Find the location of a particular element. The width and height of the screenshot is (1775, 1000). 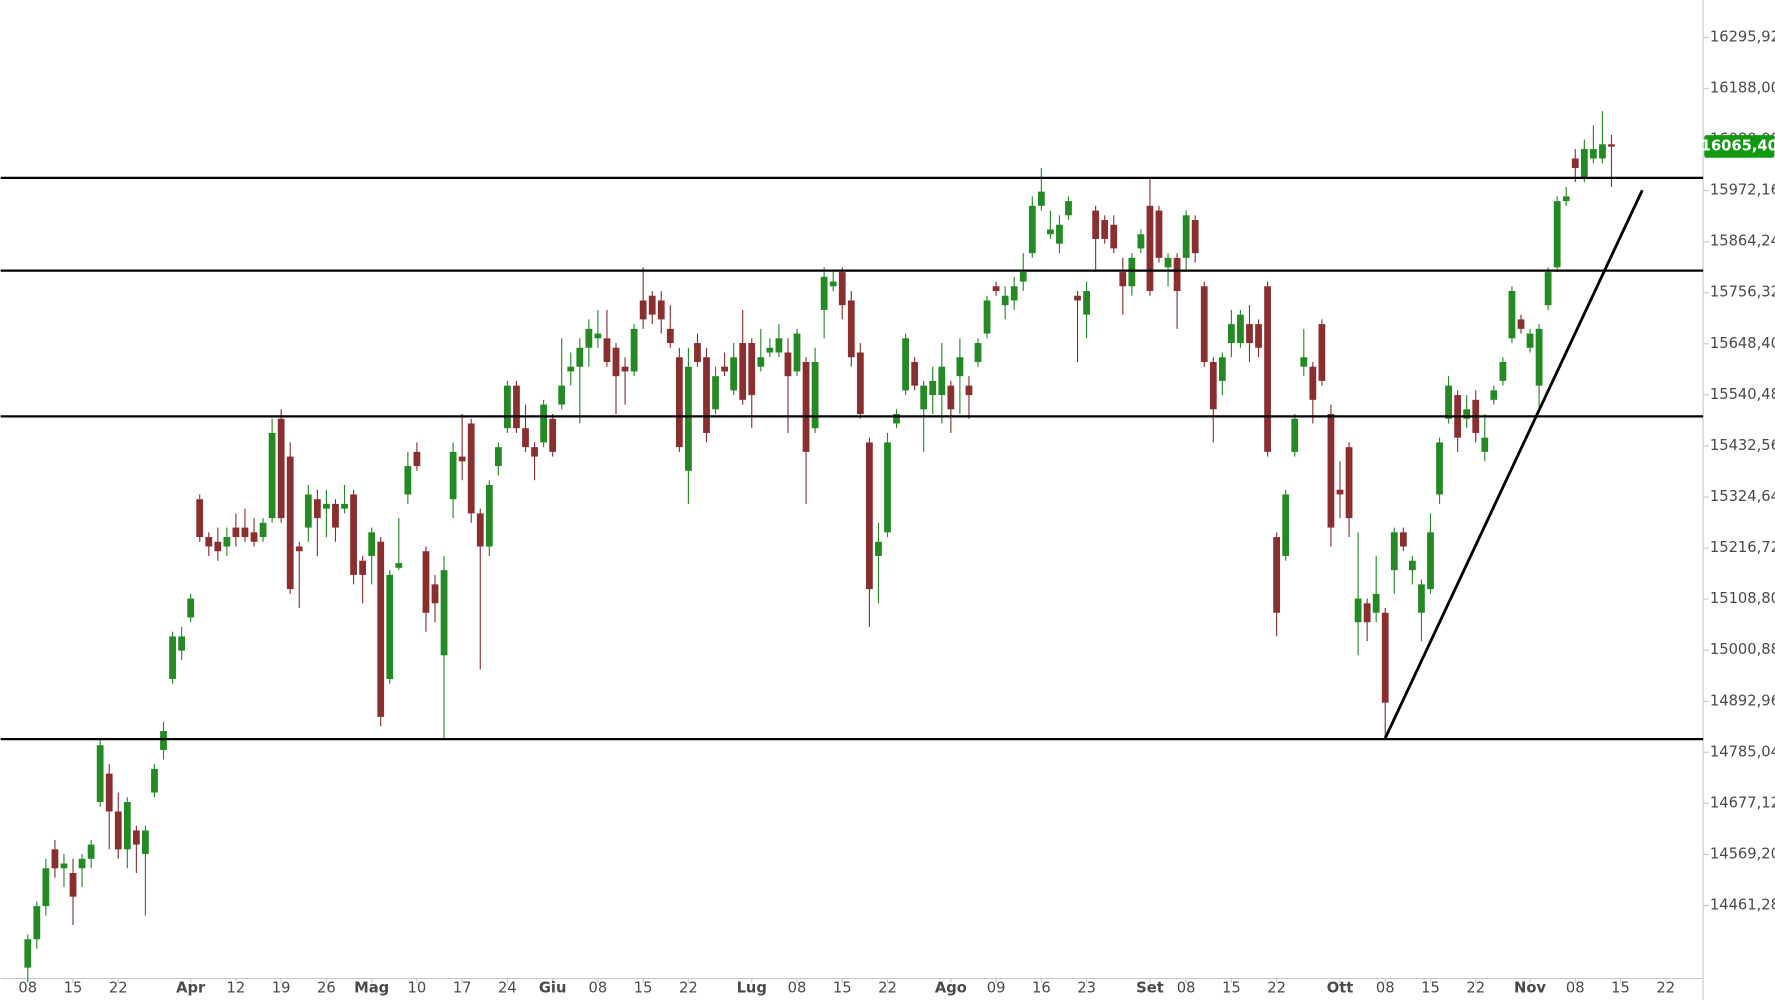

y-tick-label: 14892,96 is located at coordinates (1742, 700).